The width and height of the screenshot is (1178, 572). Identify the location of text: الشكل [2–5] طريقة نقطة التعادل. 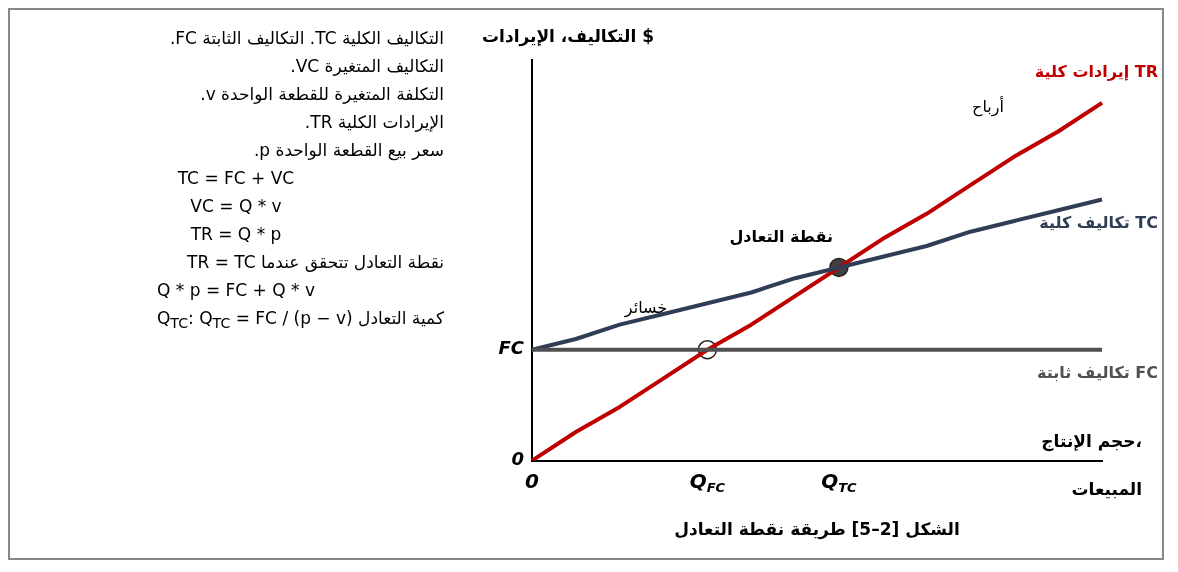
(817, 530).